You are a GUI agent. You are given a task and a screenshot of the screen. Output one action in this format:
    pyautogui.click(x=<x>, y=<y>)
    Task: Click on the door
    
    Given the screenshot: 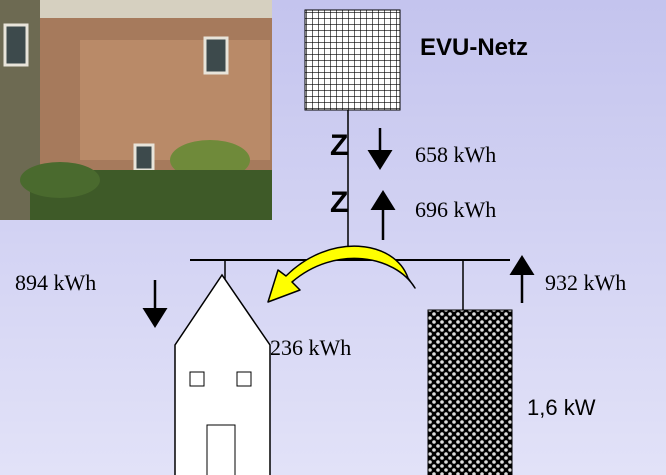 What is the action you would take?
    pyautogui.click(x=221, y=449)
    